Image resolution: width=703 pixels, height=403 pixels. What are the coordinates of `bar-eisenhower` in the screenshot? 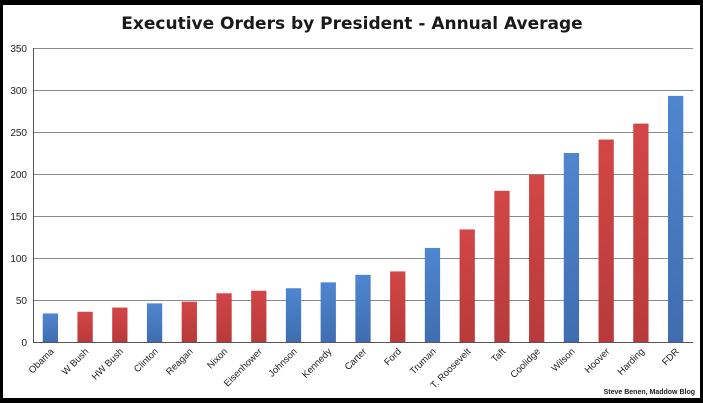 It's located at (259, 316).